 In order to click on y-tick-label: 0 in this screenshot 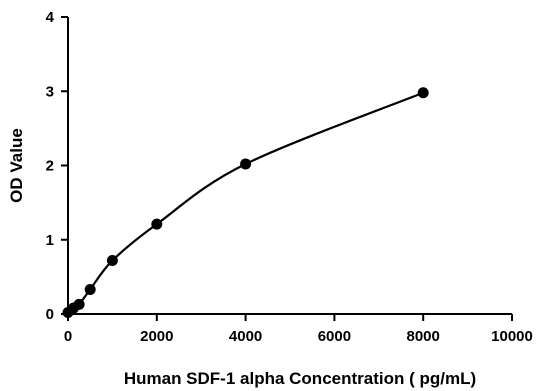, I will do `click(50, 314)`.